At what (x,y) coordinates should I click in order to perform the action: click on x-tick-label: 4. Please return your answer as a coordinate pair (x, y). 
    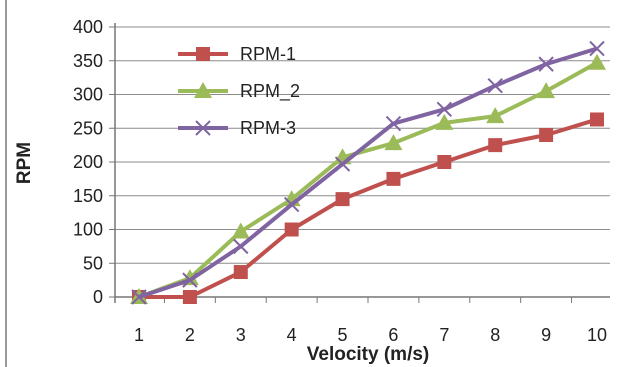
    Looking at the image, I should click on (292, 335).